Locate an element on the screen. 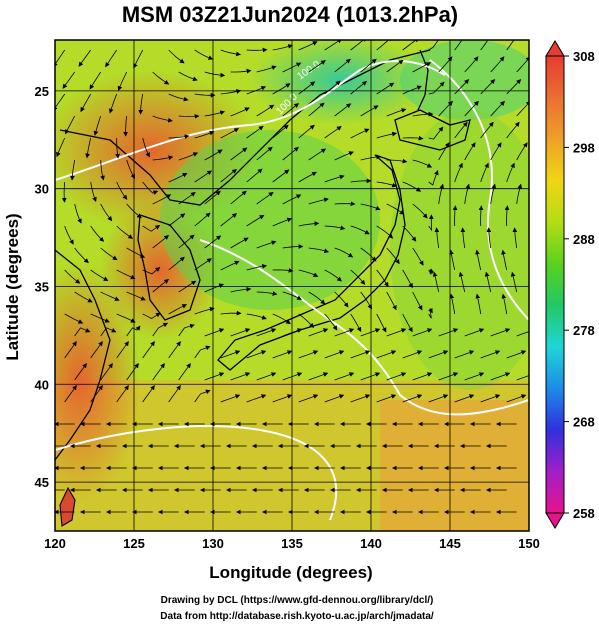 The image size is (599, 625). colorbar-ticks: 308 298 288 278 268 258 is located at coordinates (579, 285).